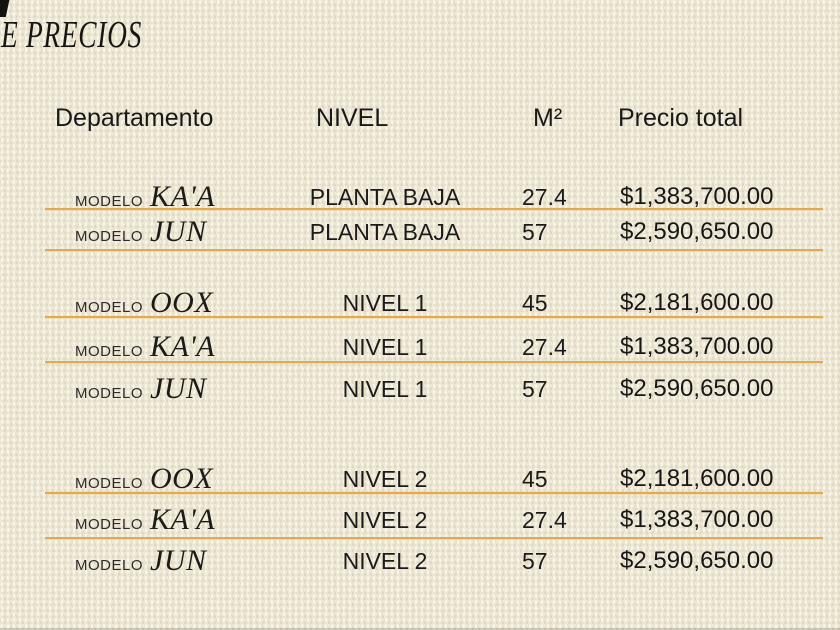  I want to click on column-header-nivel: NIVEL, so click(352, 118).